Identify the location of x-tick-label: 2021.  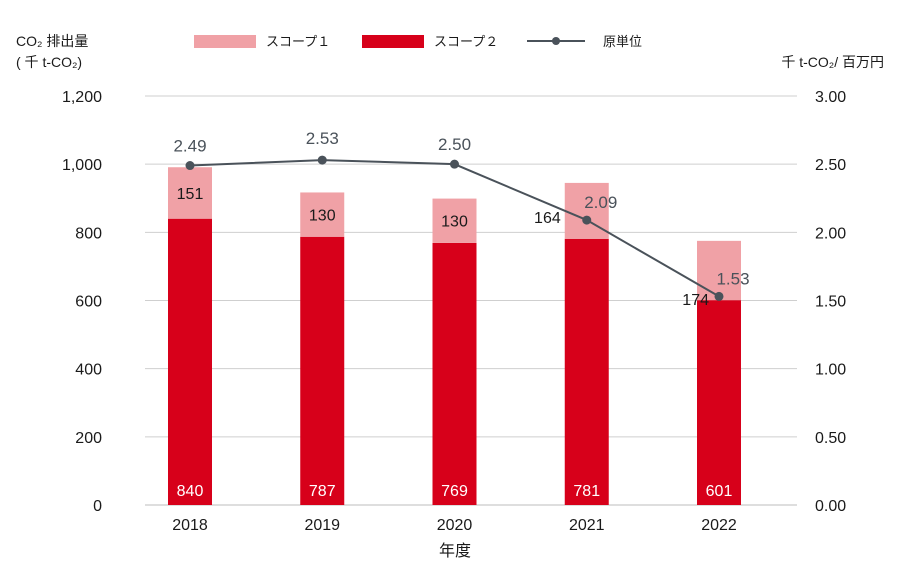
(587, 525).